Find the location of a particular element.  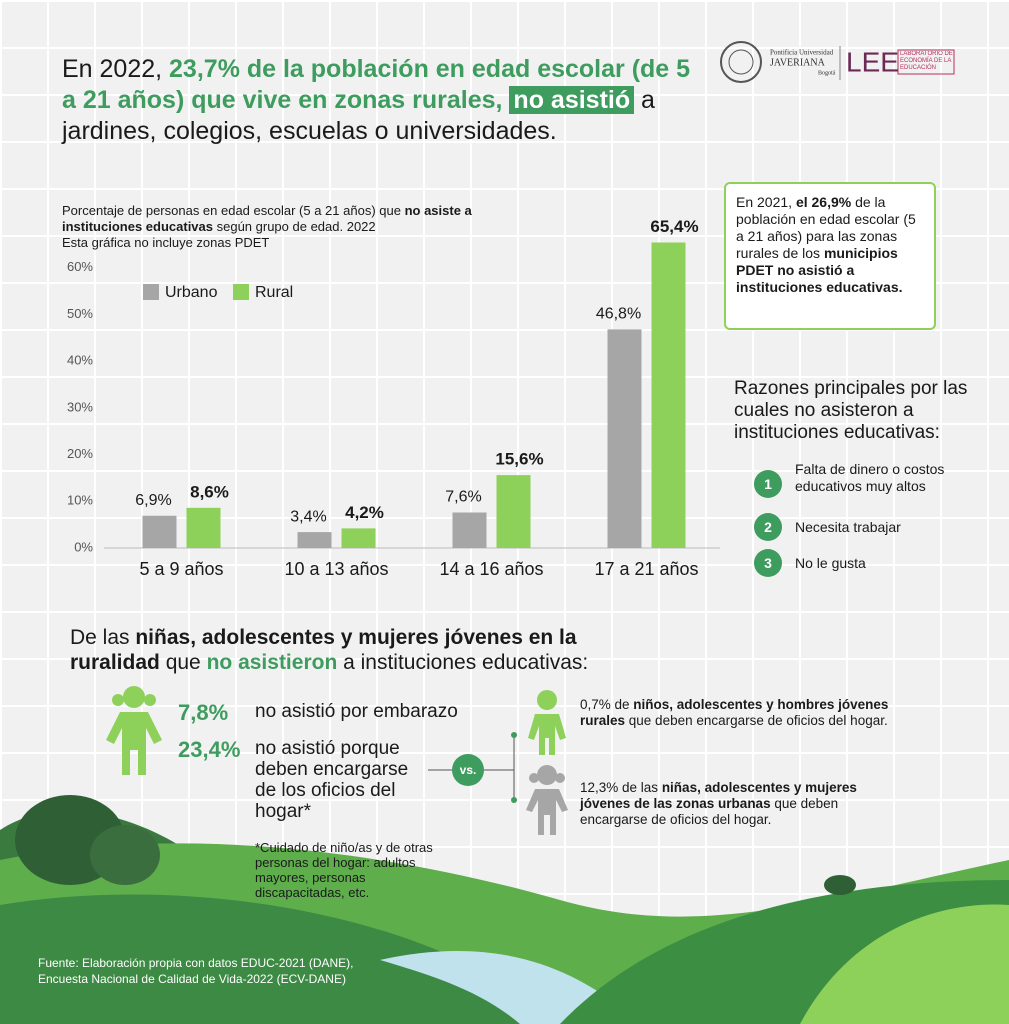

reason-number: 2 is located at coordinates (768, 527).